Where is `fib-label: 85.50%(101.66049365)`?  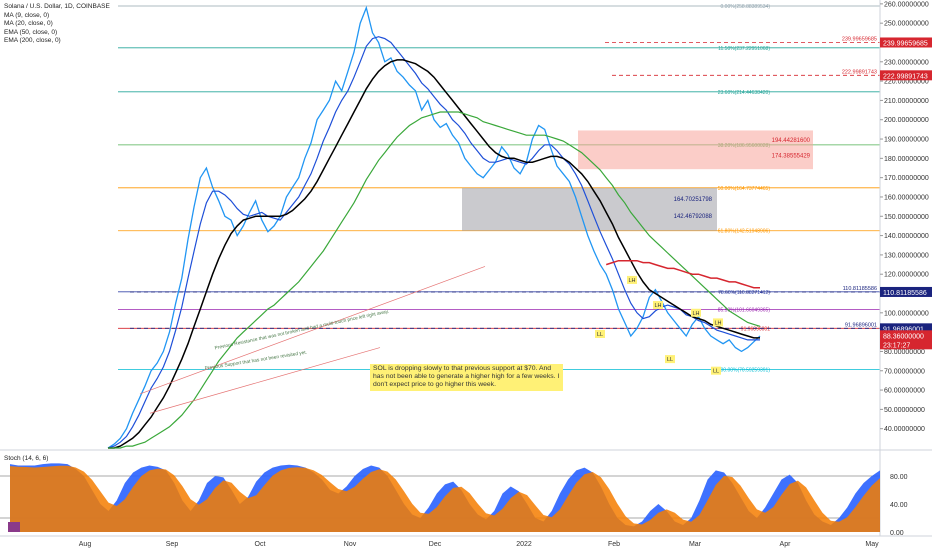 fib-label: 85.50%(101.66049365) is located at coordinates (744, 311).